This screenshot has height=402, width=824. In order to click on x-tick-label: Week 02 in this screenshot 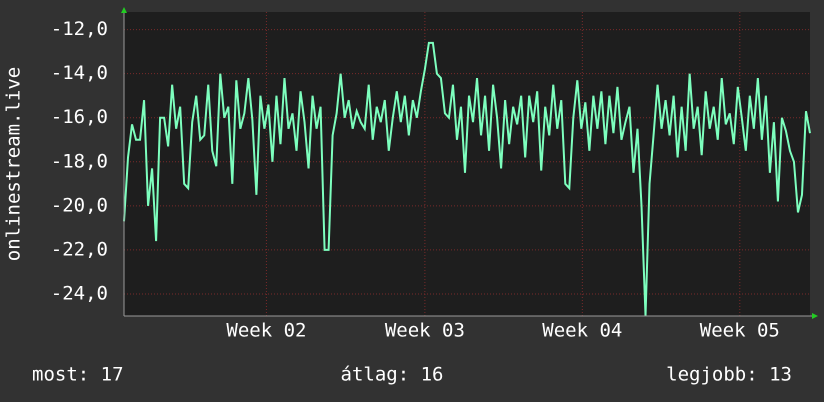, I will do `click(266, 331)`.